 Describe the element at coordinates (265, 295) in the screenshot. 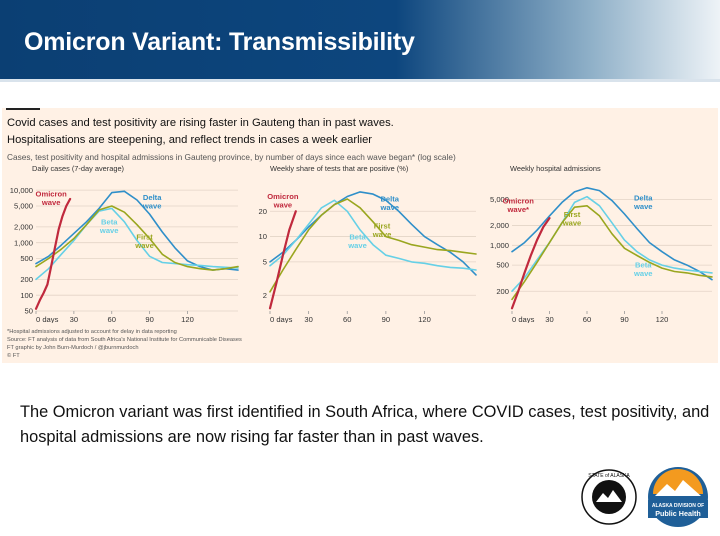

I see `y-tick-label: 2` at that location.